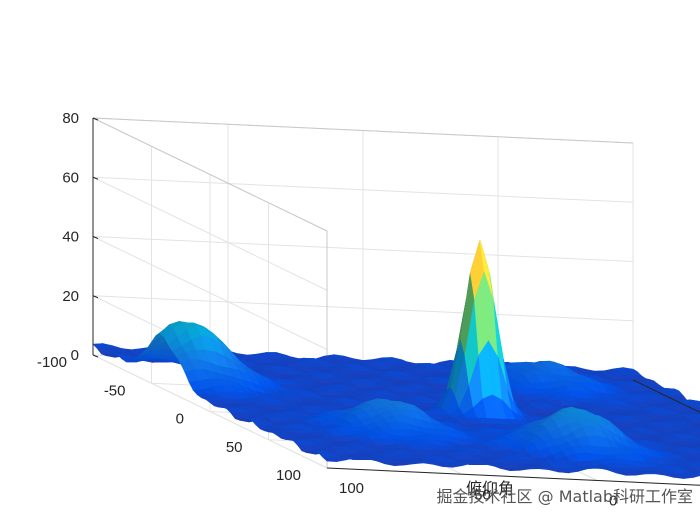 Image resolution: width=700 pixels, height=525 pixels. Describe the element at coordinates (70, 296) in the screenshot. I see `z-tick-label: 20` at that location.